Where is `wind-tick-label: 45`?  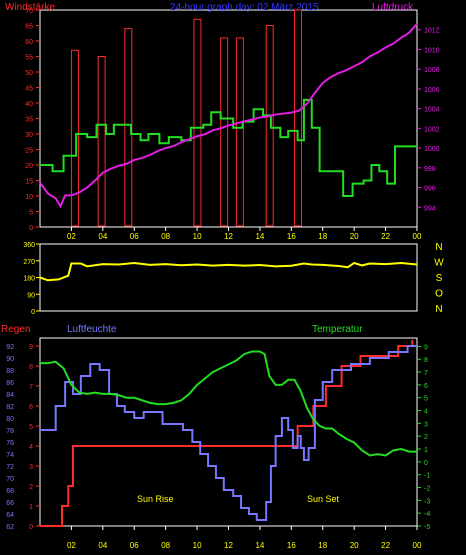 wind-tick-label: 45 is located at coordinates (29, 89).